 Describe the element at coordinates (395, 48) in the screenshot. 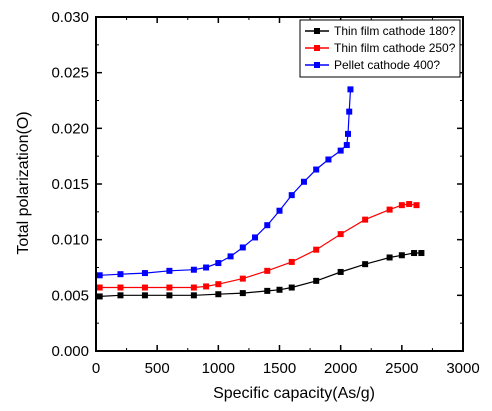

I see `legend-label: Thin film cathode 250?` at that location.